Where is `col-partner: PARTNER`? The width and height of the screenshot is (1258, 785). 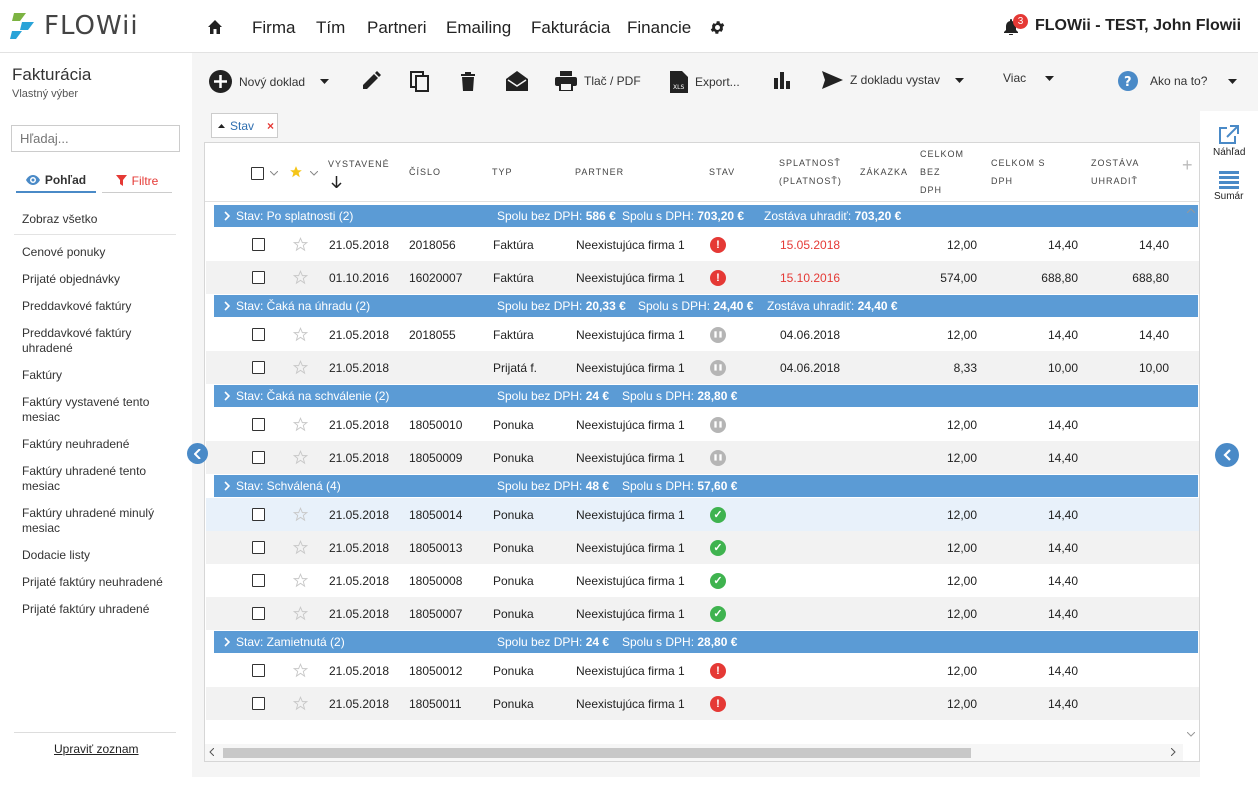 col-partner: PARTNER is located at coordinates (600, 172).